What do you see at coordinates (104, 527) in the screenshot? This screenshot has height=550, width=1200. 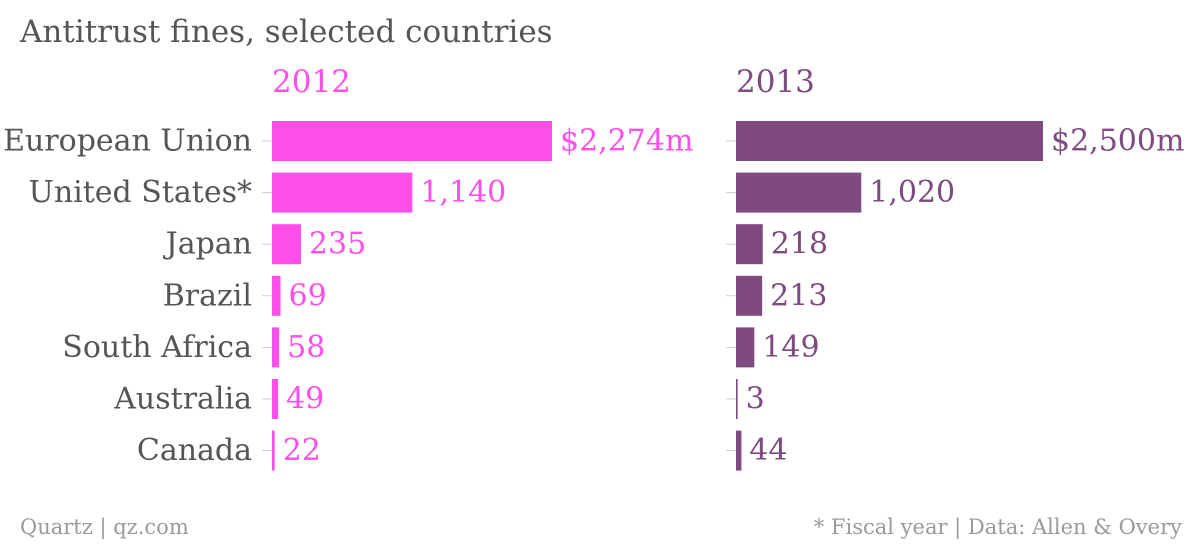 I see `footer-source: Quartz | qz.com` at bounding box center [104, 527].